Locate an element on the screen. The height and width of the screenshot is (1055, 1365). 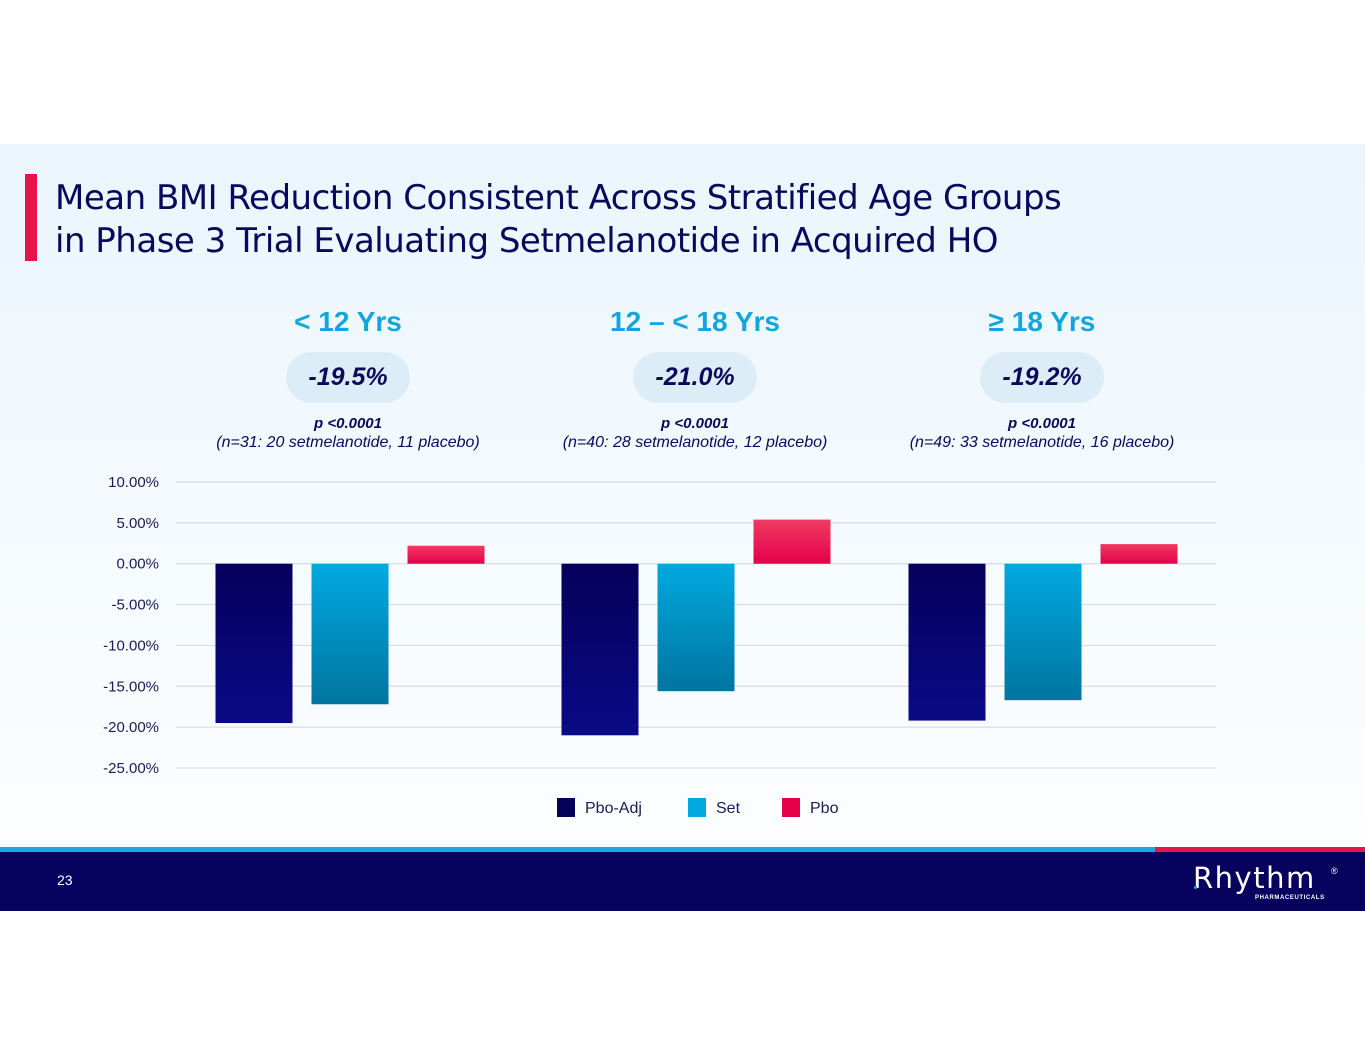
sample-size: (n=31: 20 setmelanotide, 11 placebo) is located at coordinates (348, 442).